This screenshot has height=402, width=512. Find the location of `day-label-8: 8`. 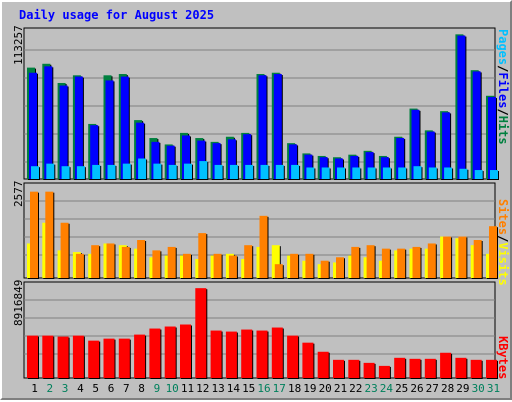

day-label-8: 8 is located at coordinates (141, 388).